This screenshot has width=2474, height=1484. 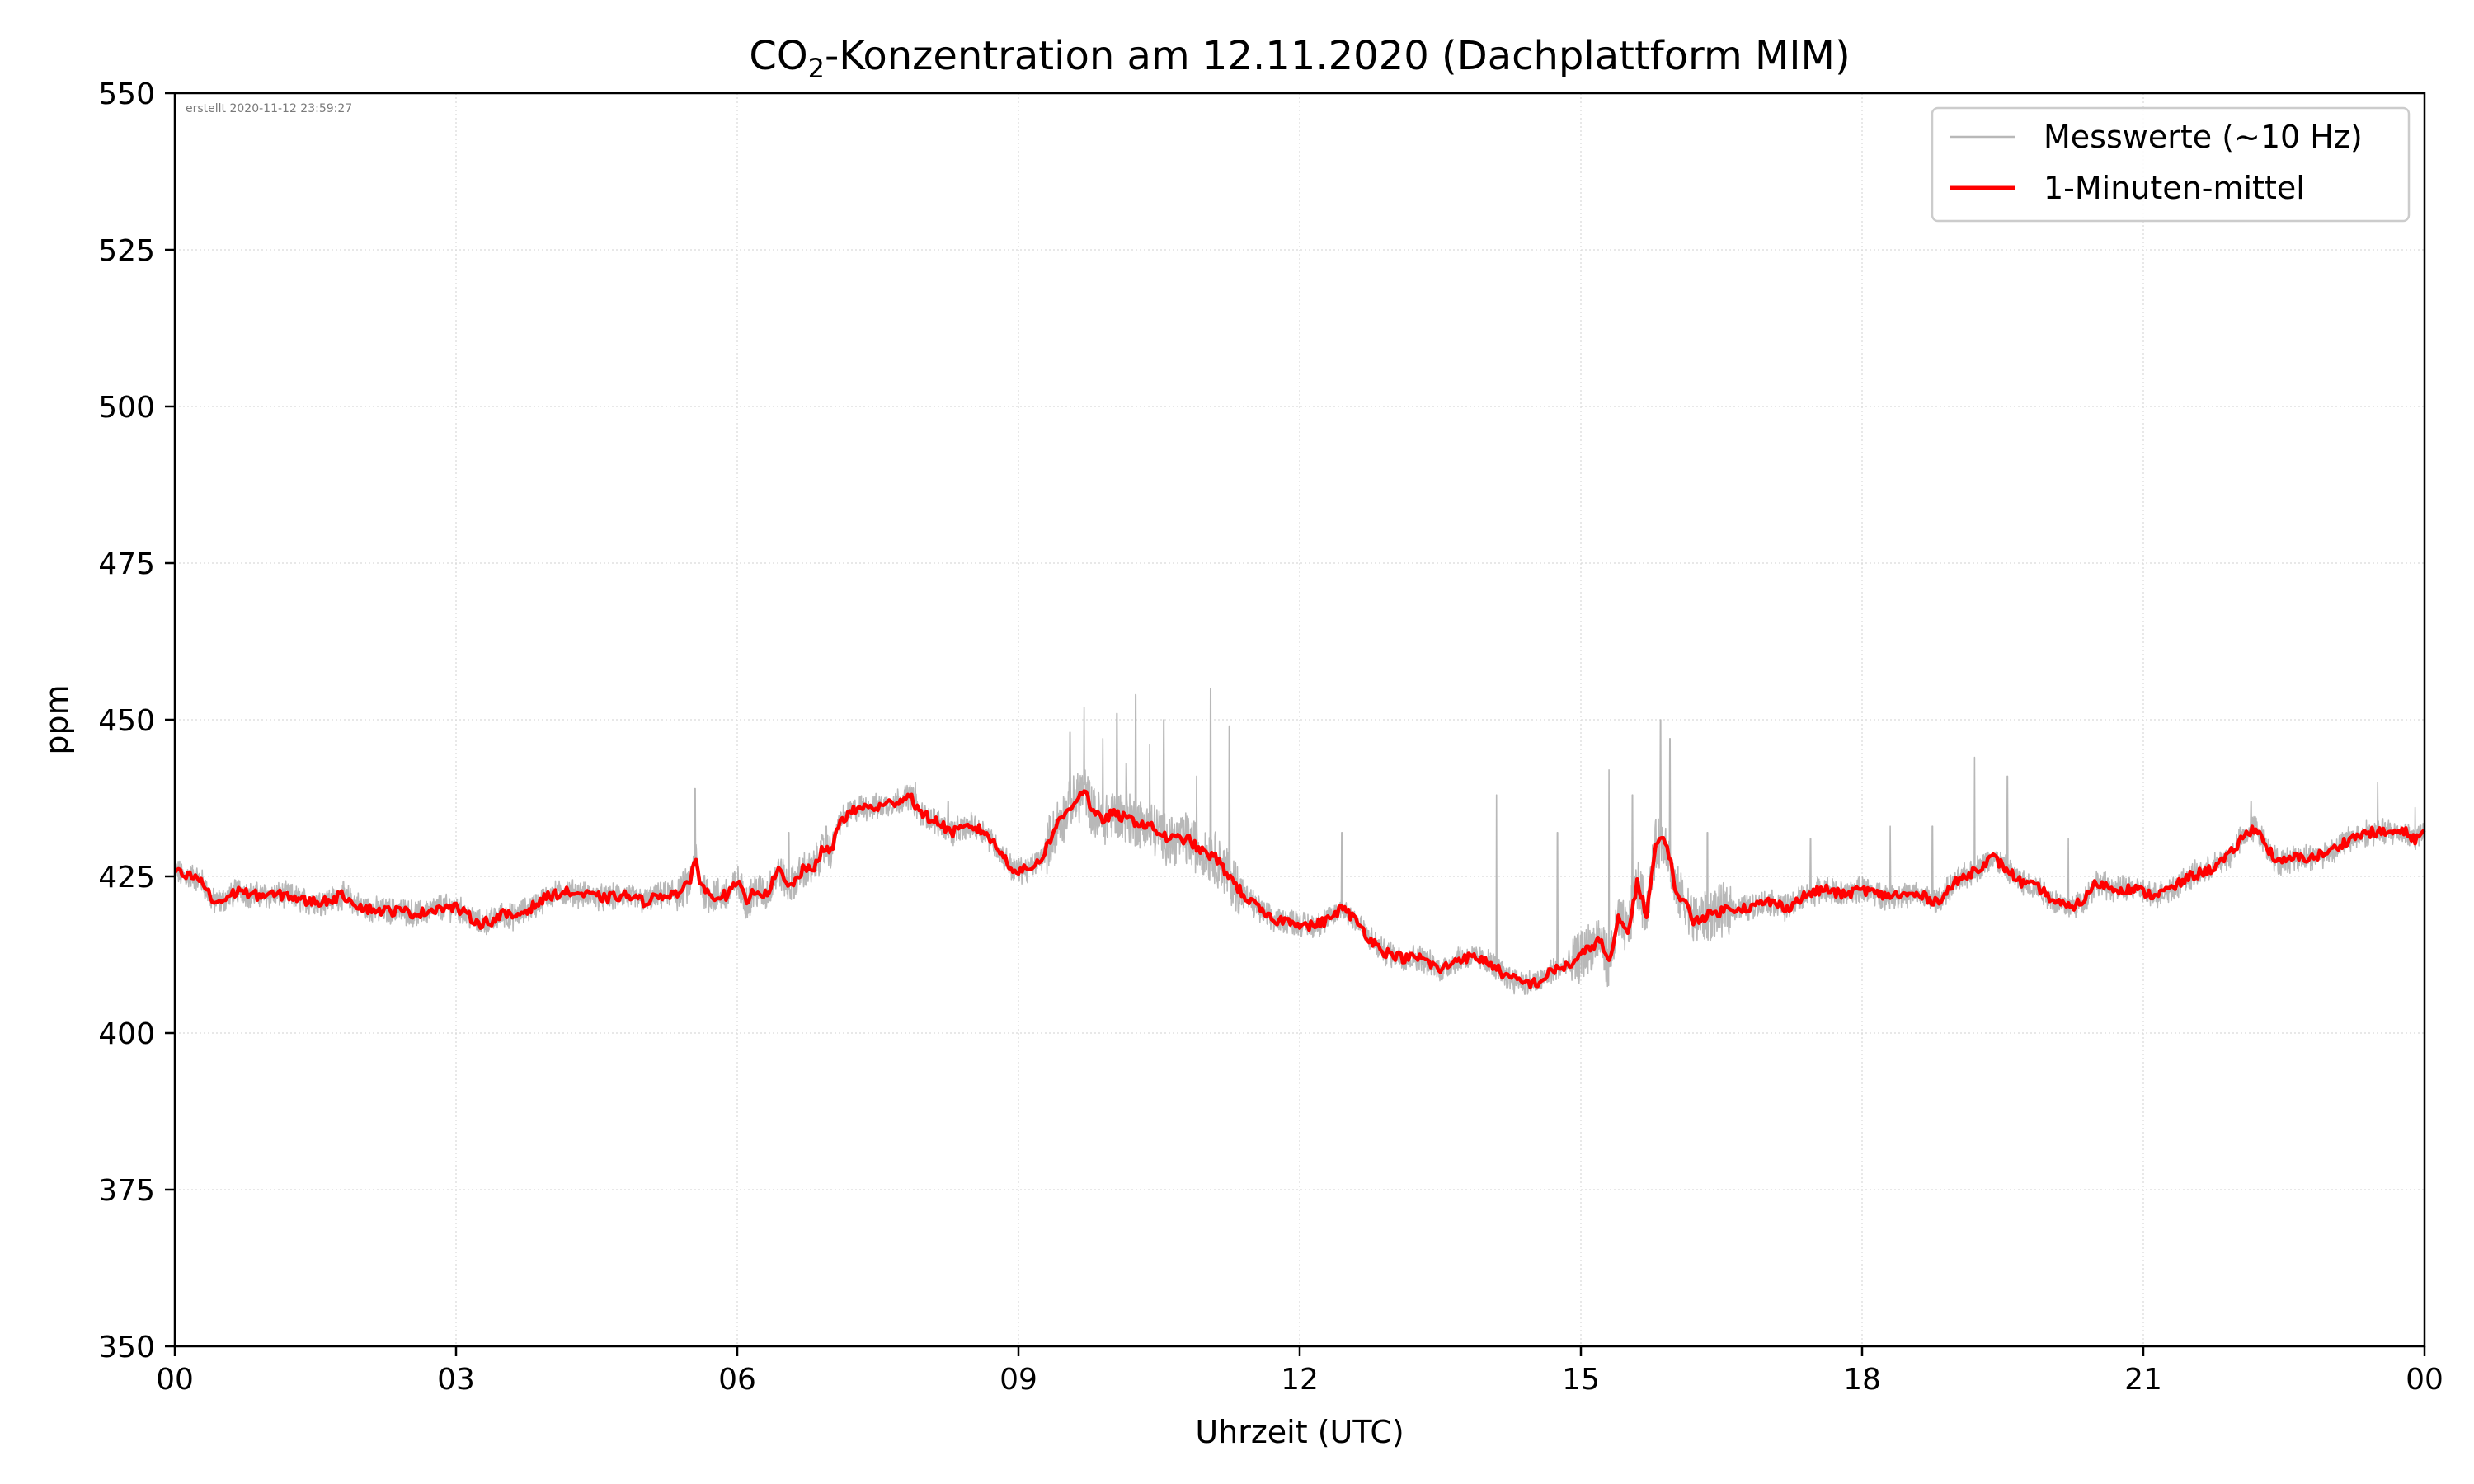 What do you see at coordinates (2174, 188) in the screenshot?
I see `legend-label-mean: 1-Minuten-mittel` at bounding box center [2174, 188].